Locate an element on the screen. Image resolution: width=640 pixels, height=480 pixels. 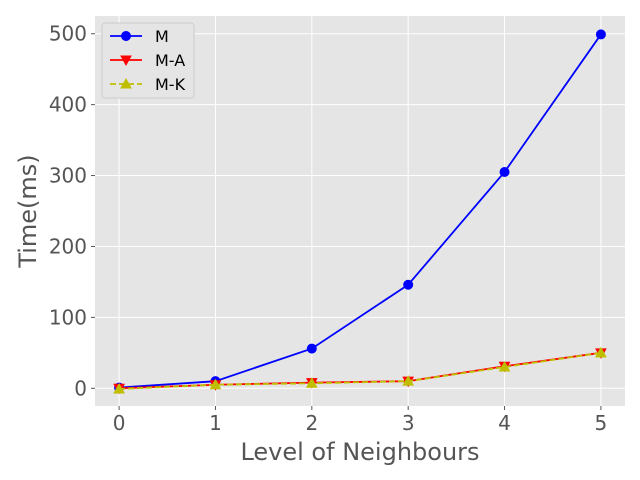
series-m-k is located at coordinates (360, 370).